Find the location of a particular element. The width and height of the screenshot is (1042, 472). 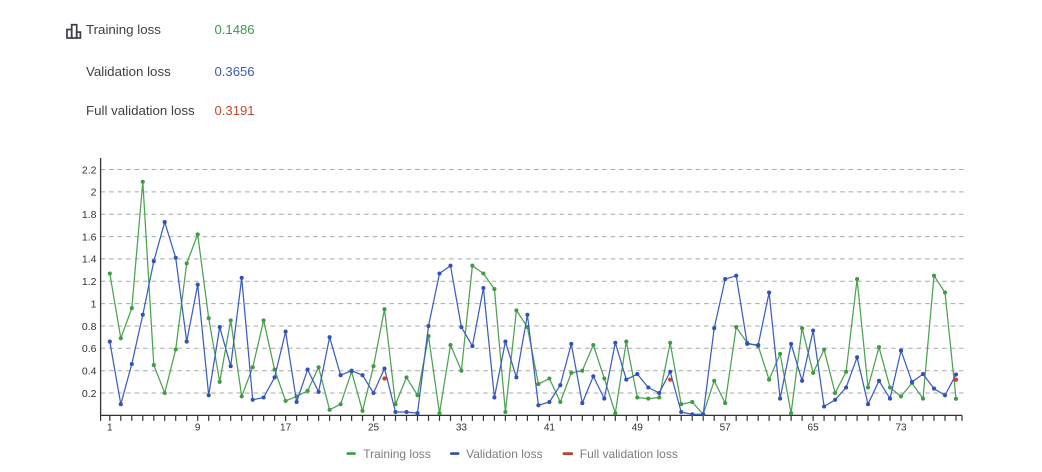

svg-text: Full validation loss is located at coordinates (629, 454).